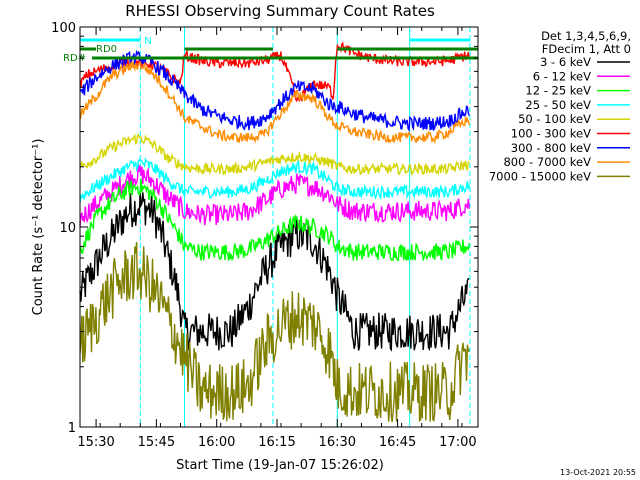 Image resolution: width=640 pixels, height=480 pixels. I want to click on x-tick-label: 16:15, so click(276, 442).